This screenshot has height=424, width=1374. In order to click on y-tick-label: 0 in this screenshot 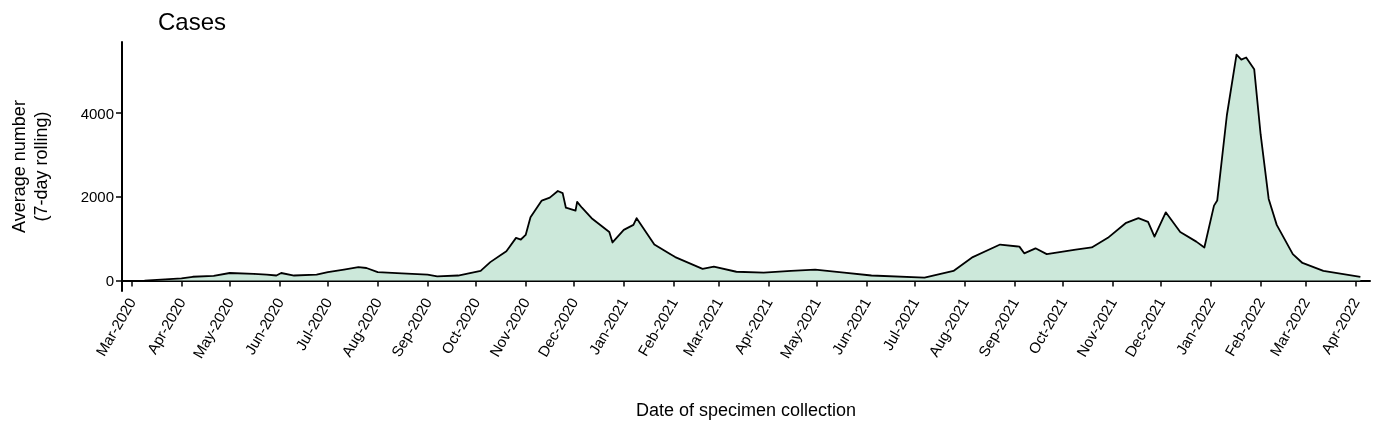, I will do `click(109, 281)`.